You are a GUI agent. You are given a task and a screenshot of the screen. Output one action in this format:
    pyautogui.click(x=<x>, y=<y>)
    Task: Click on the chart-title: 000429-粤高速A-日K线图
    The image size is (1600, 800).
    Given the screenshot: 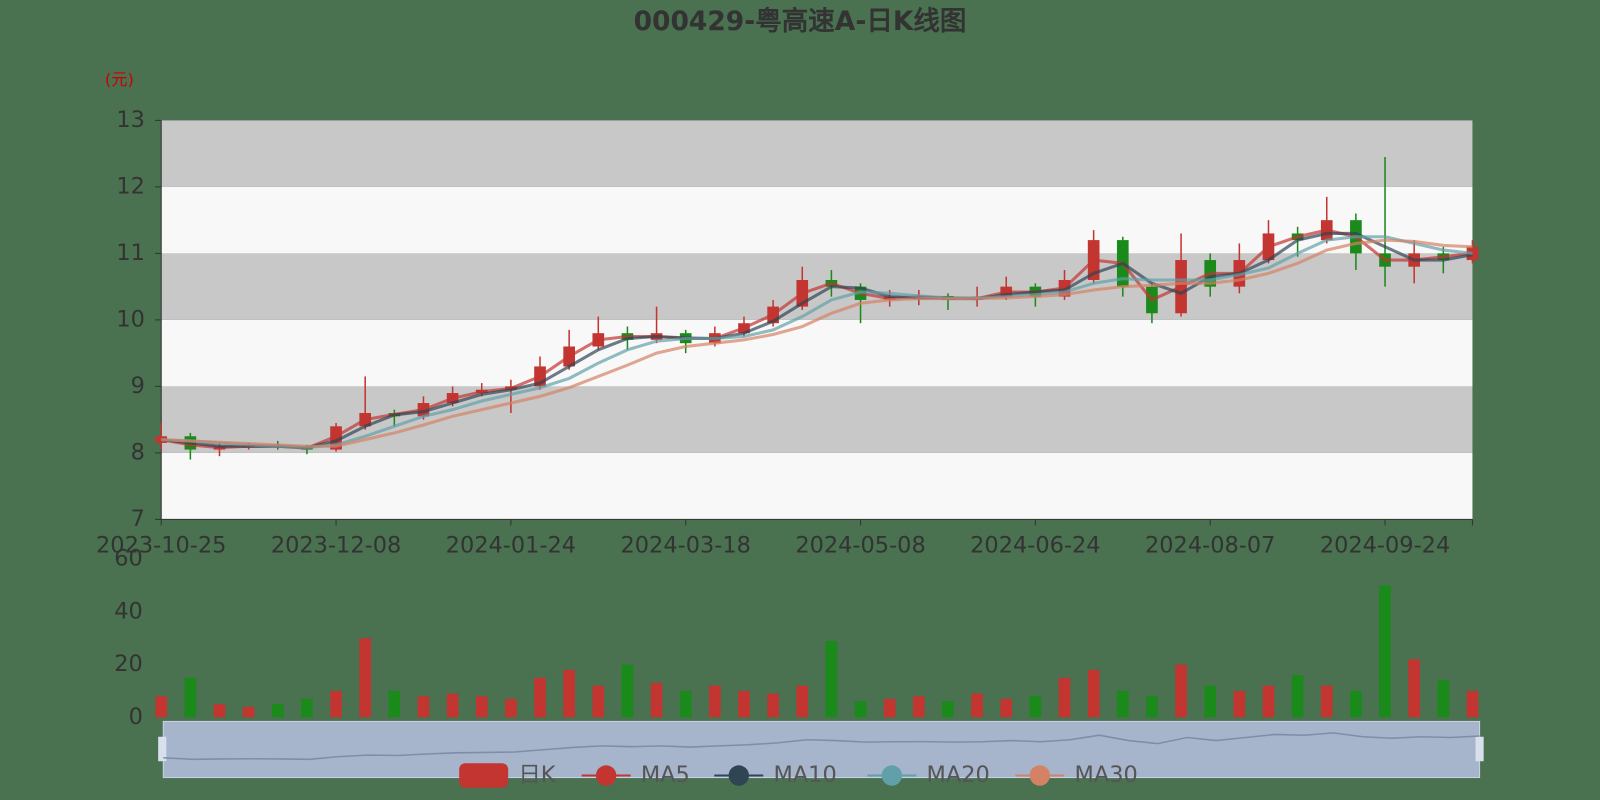 What is the action you would take?
    pyautogui.click(x=800, y=21)
    